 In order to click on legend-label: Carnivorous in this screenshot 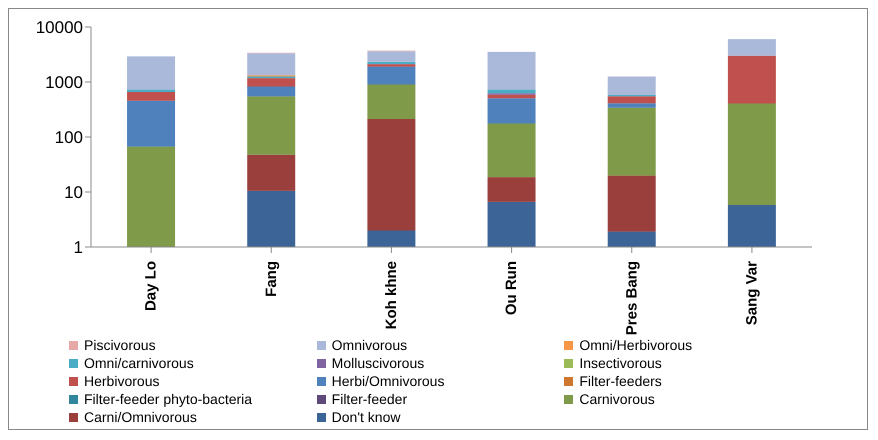, I will do `click(617, 399)`.